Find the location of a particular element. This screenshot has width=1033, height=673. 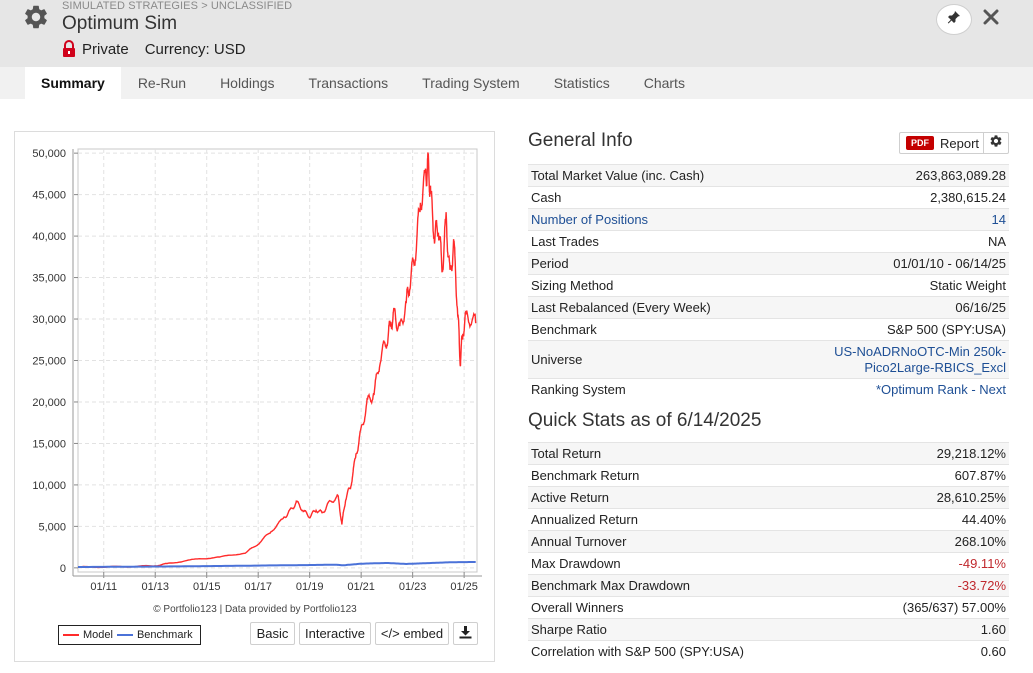

legend-item-benchmark: Benchmark is located at coordinates (154, 635).